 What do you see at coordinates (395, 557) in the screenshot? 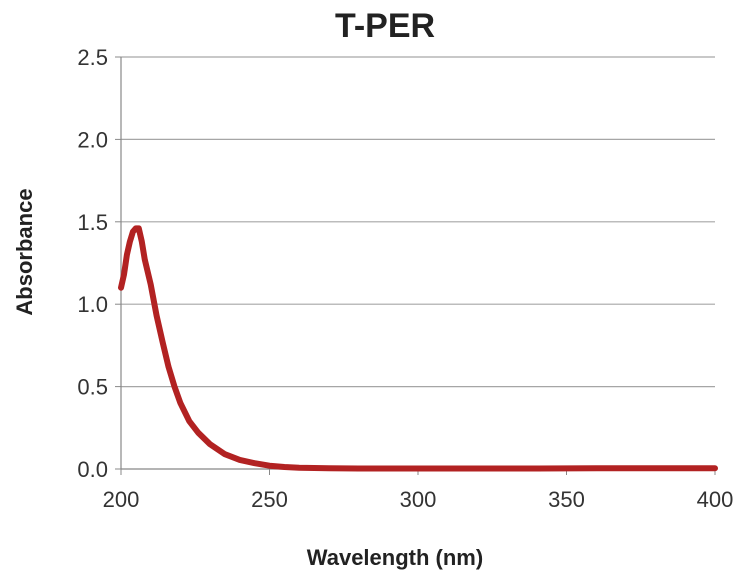
I see `x-axis-title: Wavelength (nm)` at bounding box center [395, 557].